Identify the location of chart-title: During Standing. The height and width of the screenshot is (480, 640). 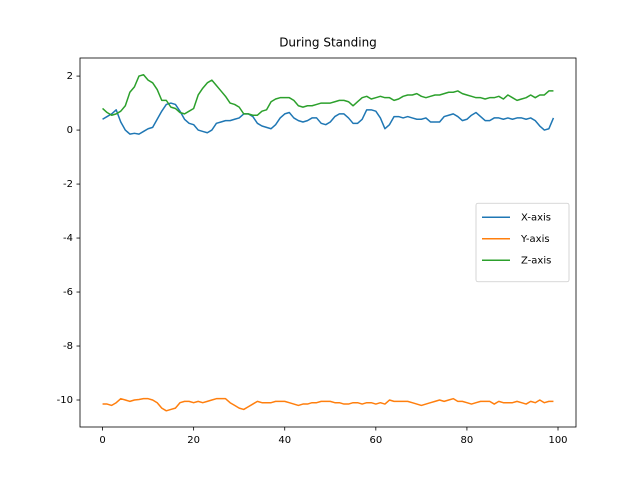
(328, 43).